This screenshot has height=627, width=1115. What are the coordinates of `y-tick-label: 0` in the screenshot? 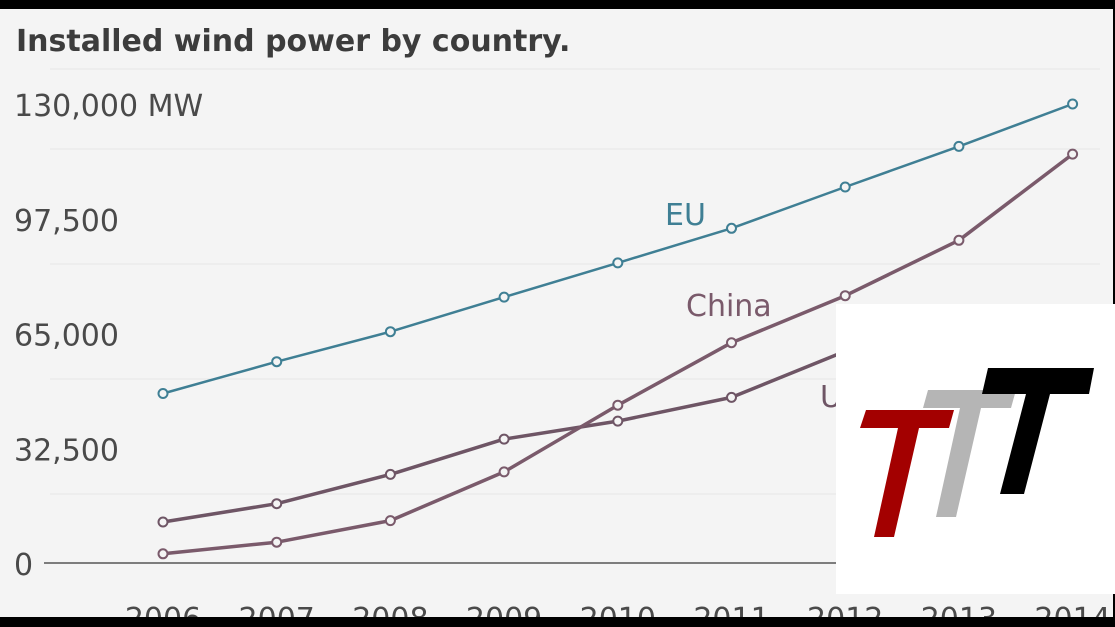 It's located at (23, 565).